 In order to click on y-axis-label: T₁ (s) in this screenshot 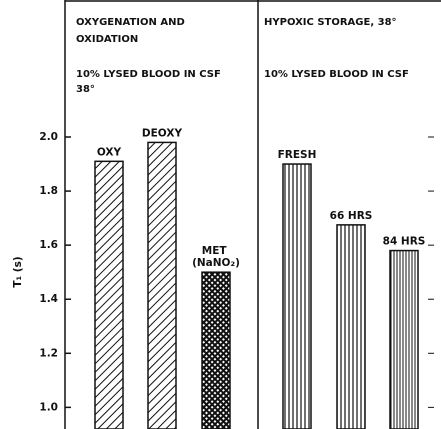, I will do `click(18, 271)`.